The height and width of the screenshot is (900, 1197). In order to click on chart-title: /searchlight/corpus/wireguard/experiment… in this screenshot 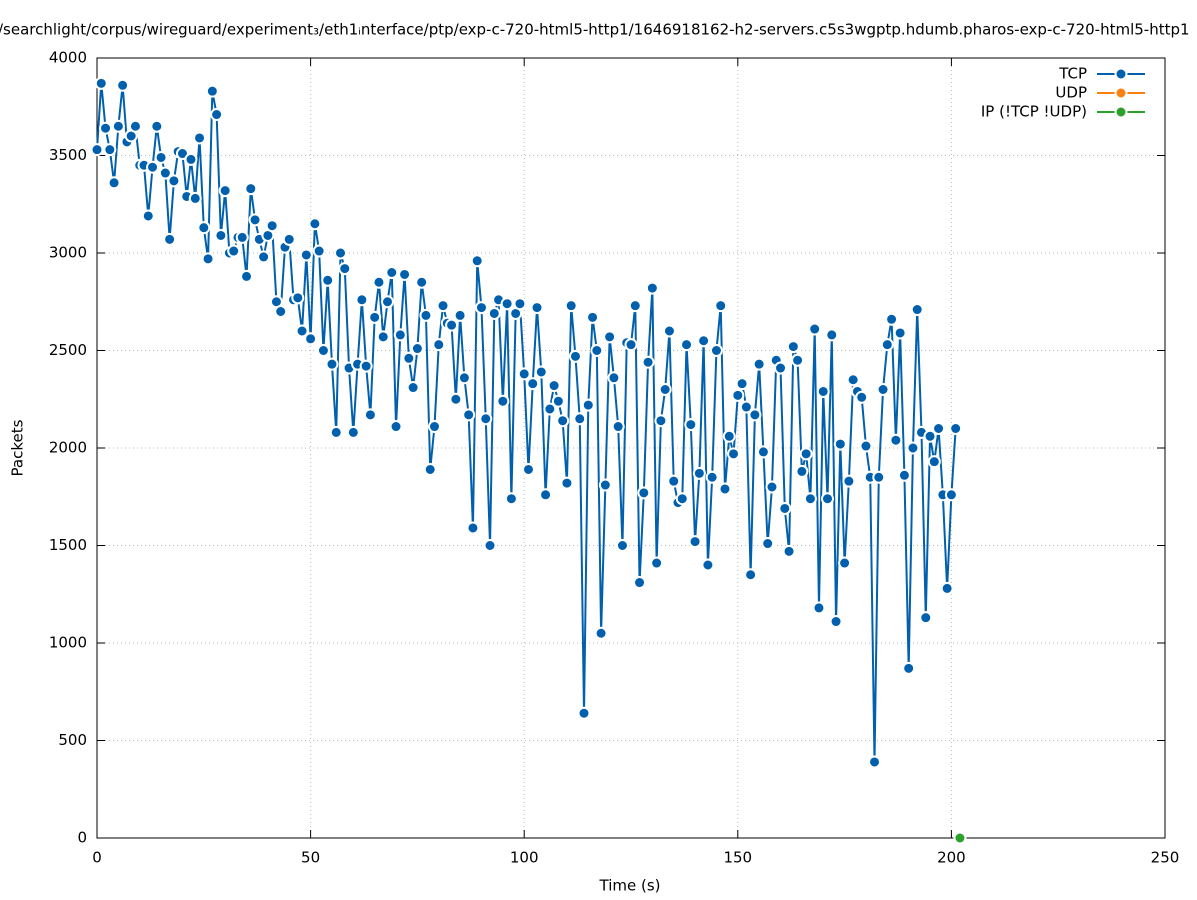, I will do `click(595, 30)`.